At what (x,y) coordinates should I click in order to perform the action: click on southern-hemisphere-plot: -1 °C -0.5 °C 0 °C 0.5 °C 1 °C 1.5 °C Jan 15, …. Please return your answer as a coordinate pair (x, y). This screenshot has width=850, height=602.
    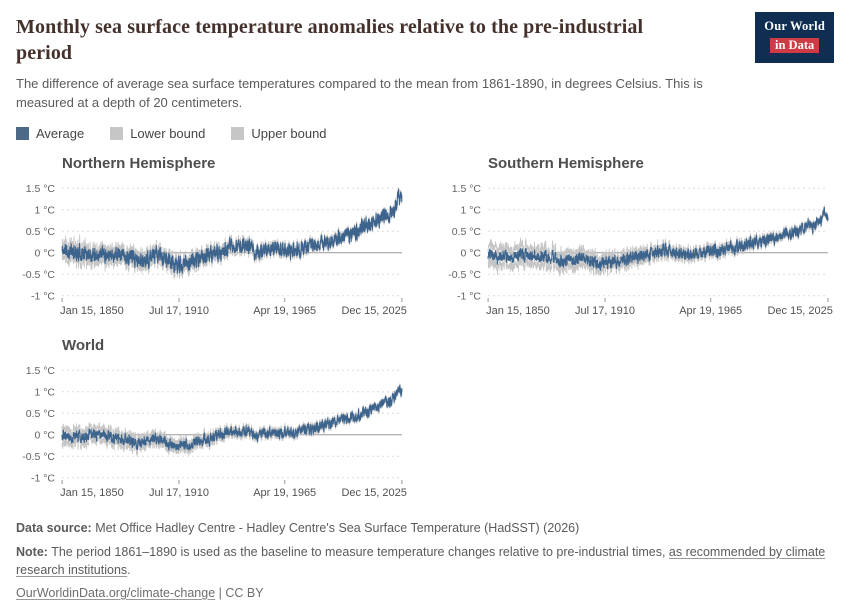
    Looking at the image, I should click on (638, 251).